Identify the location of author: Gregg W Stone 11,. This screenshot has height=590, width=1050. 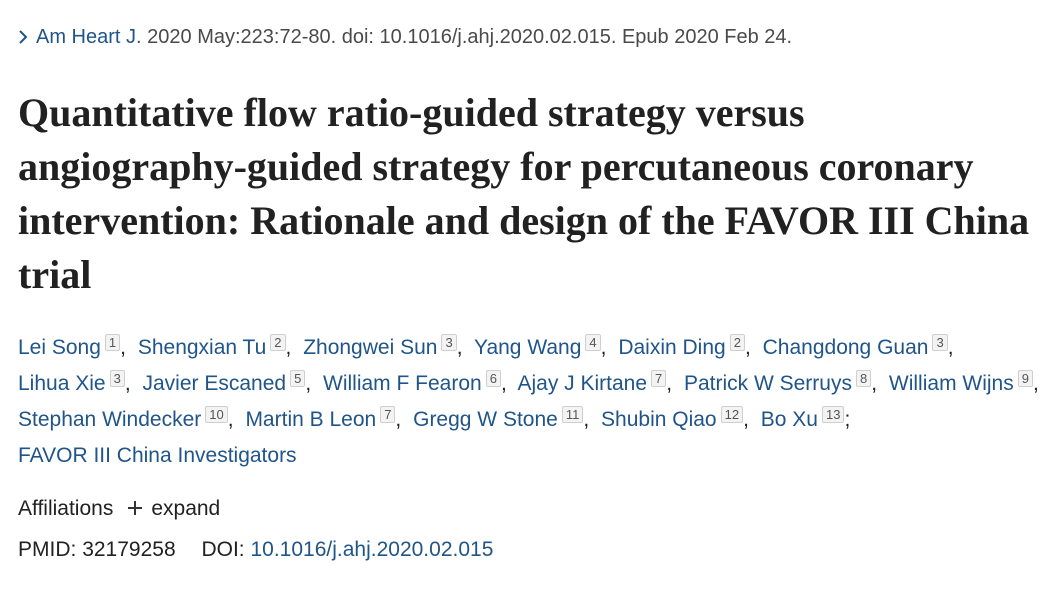
(504, 418).